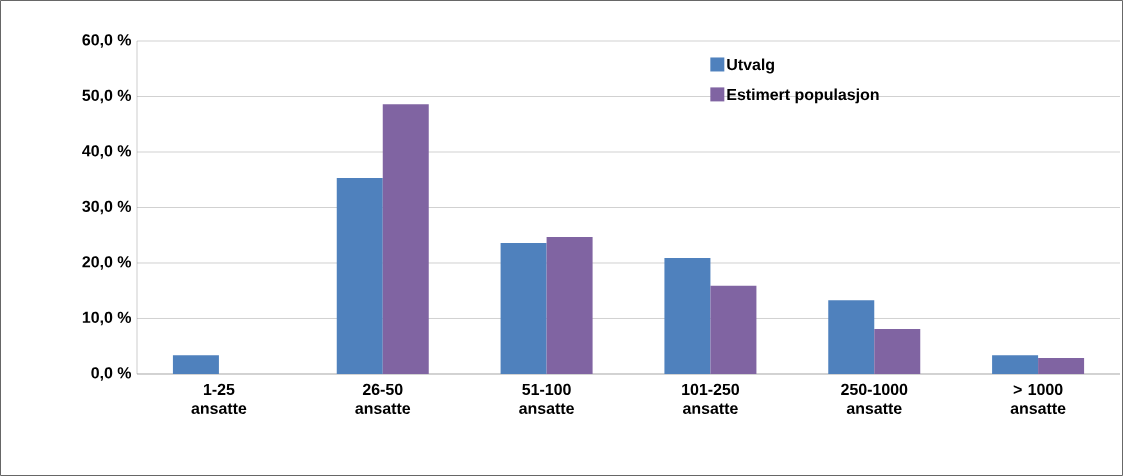  I want to click on y-tick-label: 60,0 %, so click(107, 41).